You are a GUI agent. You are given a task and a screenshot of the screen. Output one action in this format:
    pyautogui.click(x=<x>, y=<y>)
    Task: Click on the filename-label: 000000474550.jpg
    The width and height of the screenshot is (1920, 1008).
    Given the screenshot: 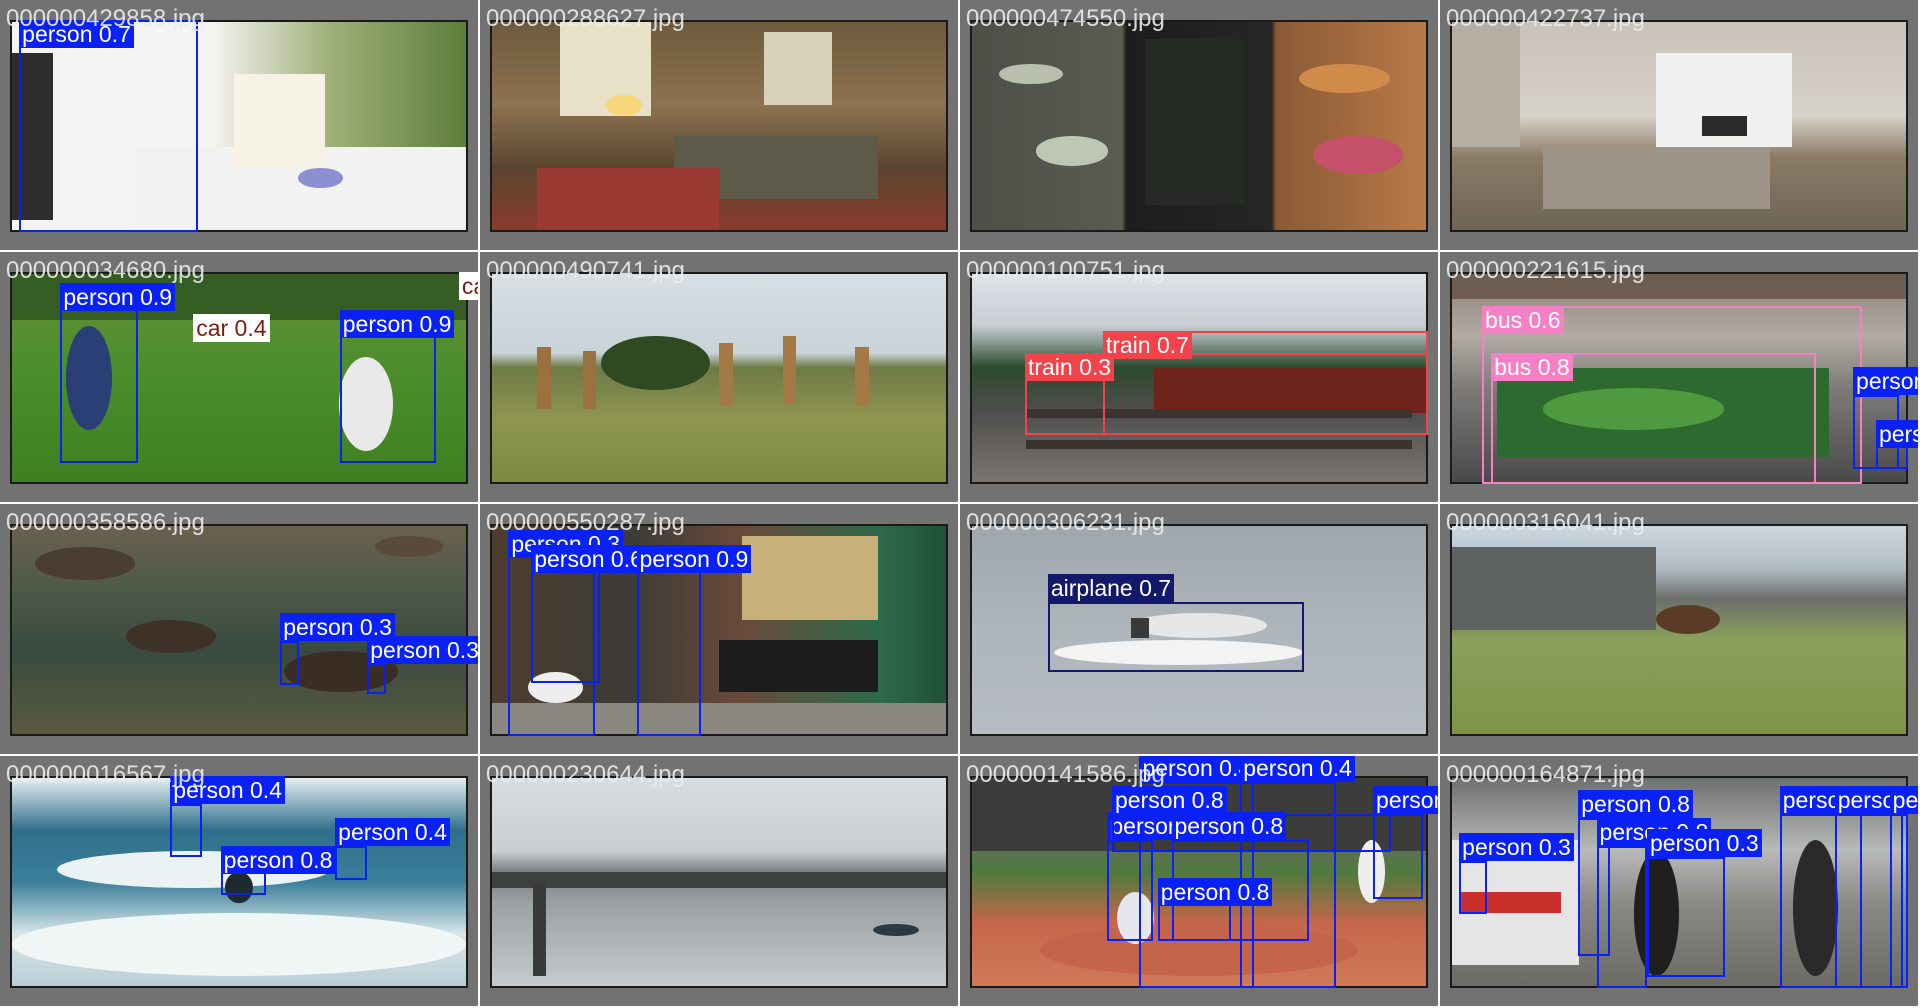 What is the action you would take?
    pyautogui.click(x=1065, y=18)
    